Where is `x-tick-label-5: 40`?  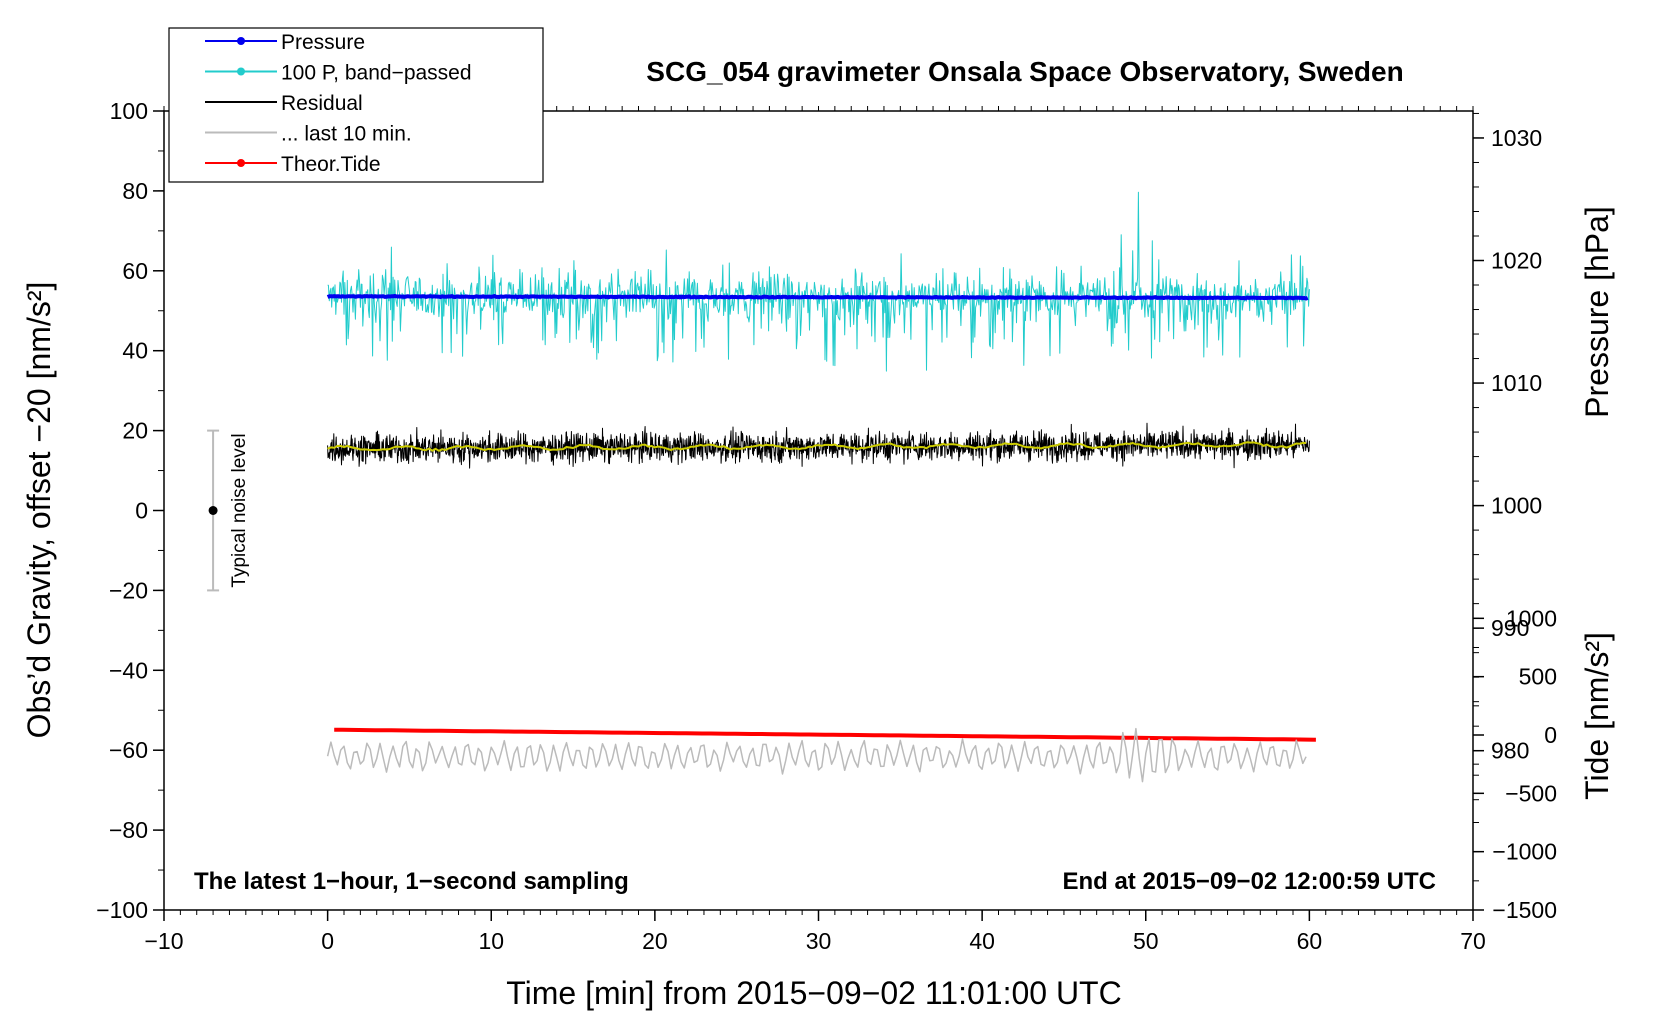
x-tick-label-5: 40 is located at coordinates (982, 941).